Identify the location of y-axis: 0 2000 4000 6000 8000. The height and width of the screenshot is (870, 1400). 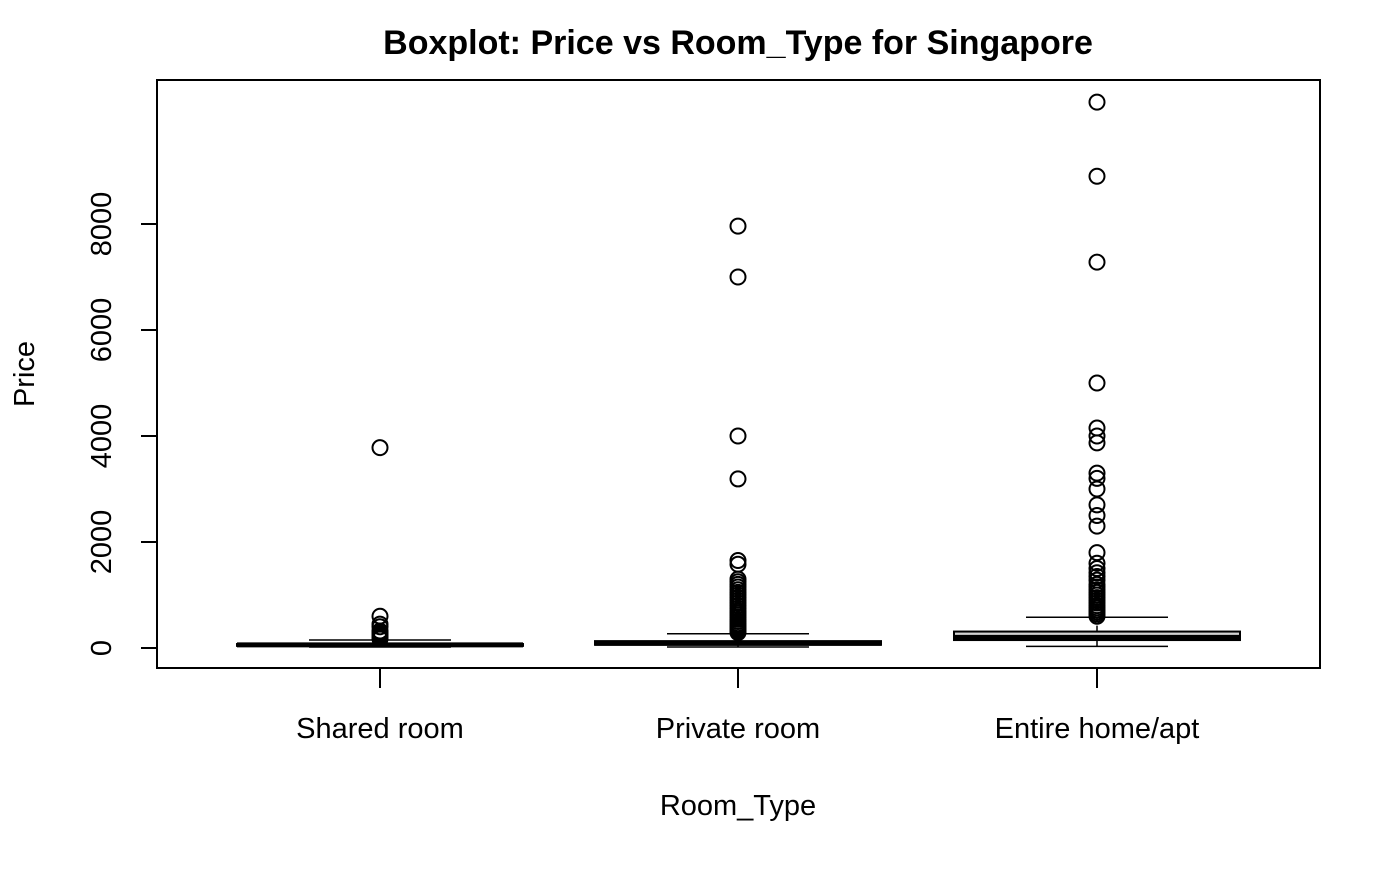
(122, 424).